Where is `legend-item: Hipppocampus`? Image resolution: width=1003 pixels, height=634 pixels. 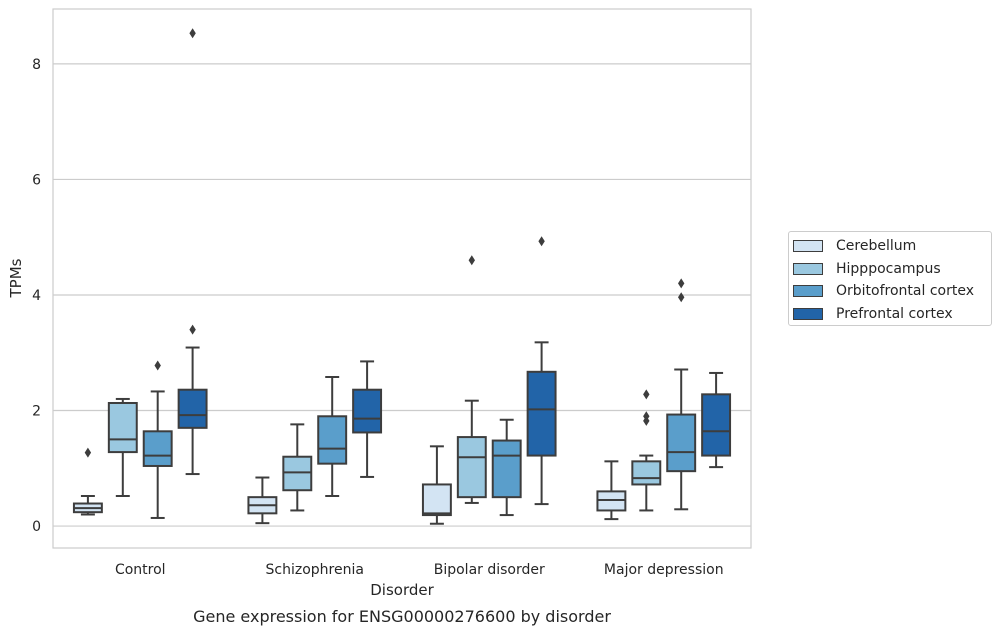
legend-item: Hipppocampus is located at coordinates (890, 269).